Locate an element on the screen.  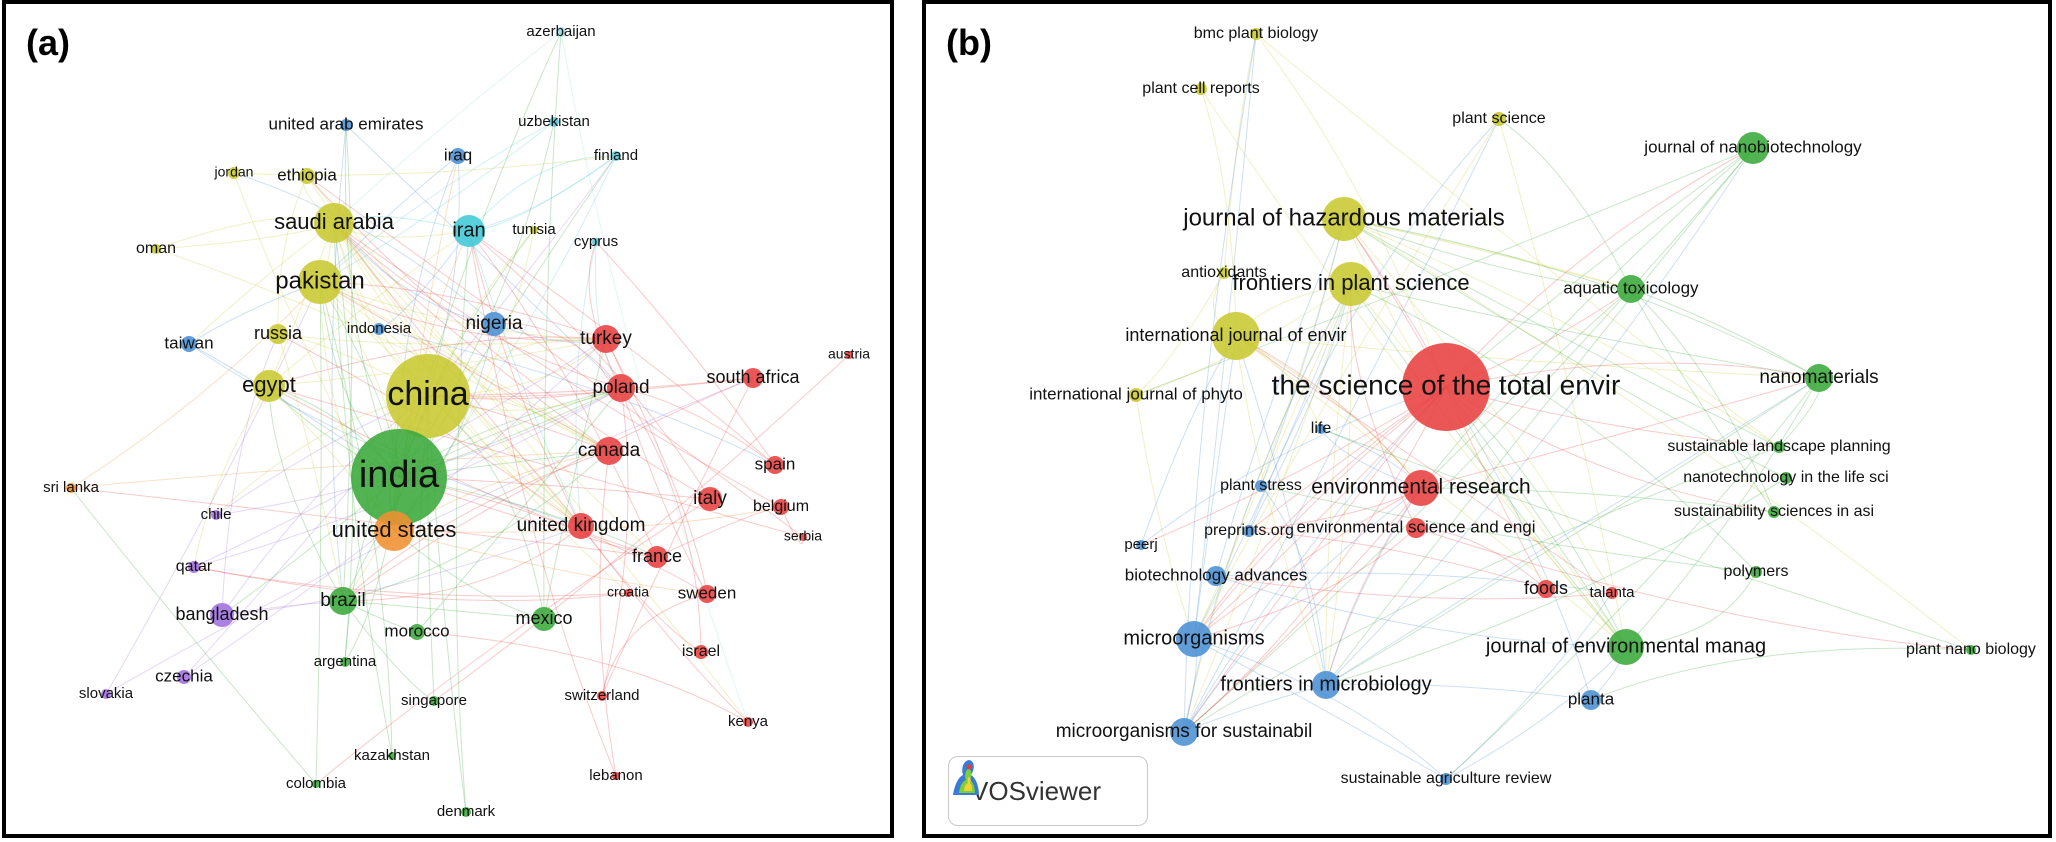
vosviewer-badge-text: VOSviewer is located at coordinates (1036, 790).